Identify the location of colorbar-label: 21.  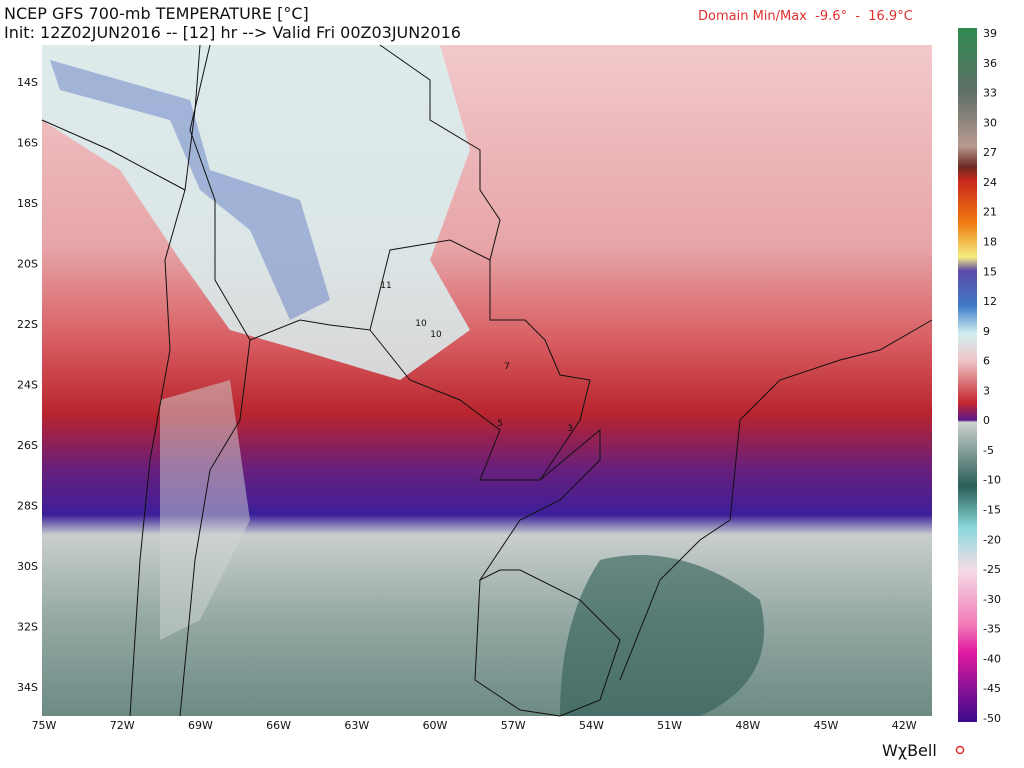
(990, 212).